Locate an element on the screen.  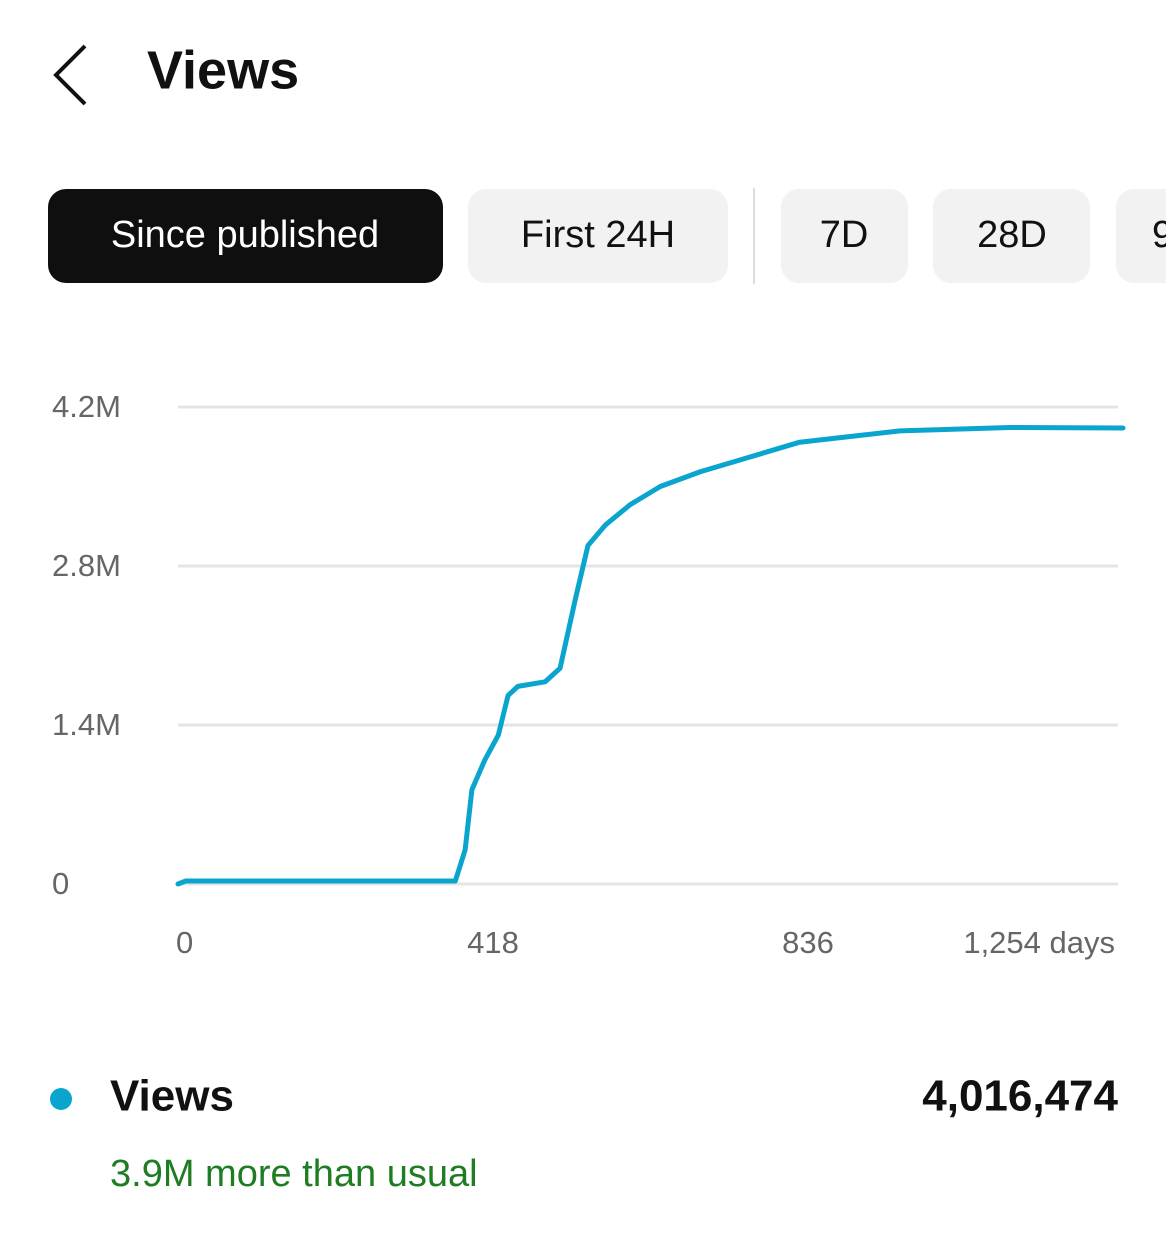
tab-label: 28D is located at coordinates (1012, 235).